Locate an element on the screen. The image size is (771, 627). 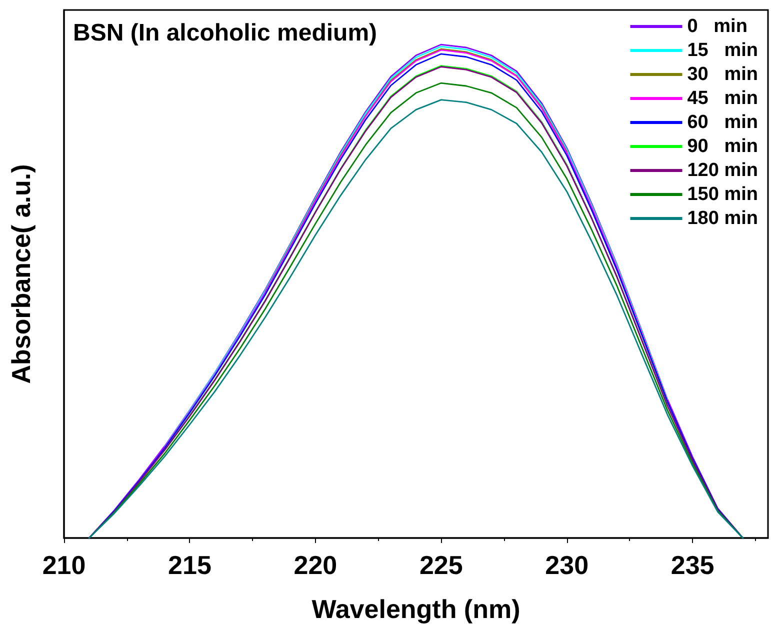
x-tick-label: 225 is located at coordinates (441, 565).